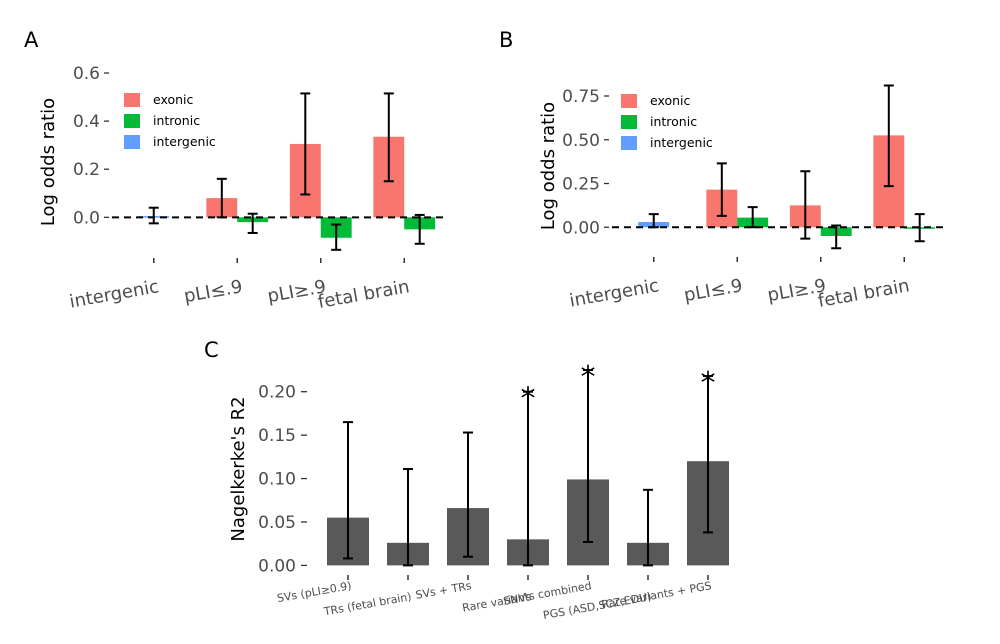 The height and width of the screenshot is (644, 1000). What do you see at coordinates (314, 592) in the screenshot?
I see `x-category-label: SVs (pLI≥0.9)` at bounding box center [314, 592].